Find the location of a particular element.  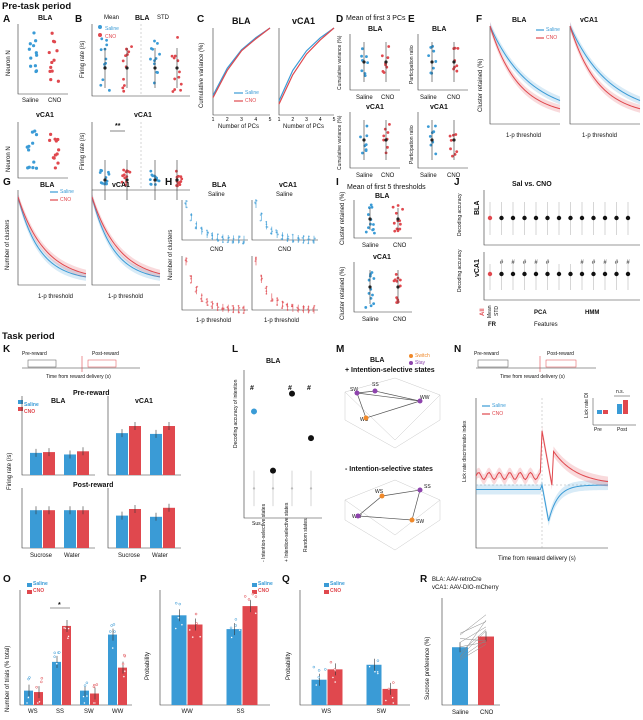

d-title-bla: BLA is located at coordinates (375, 29).